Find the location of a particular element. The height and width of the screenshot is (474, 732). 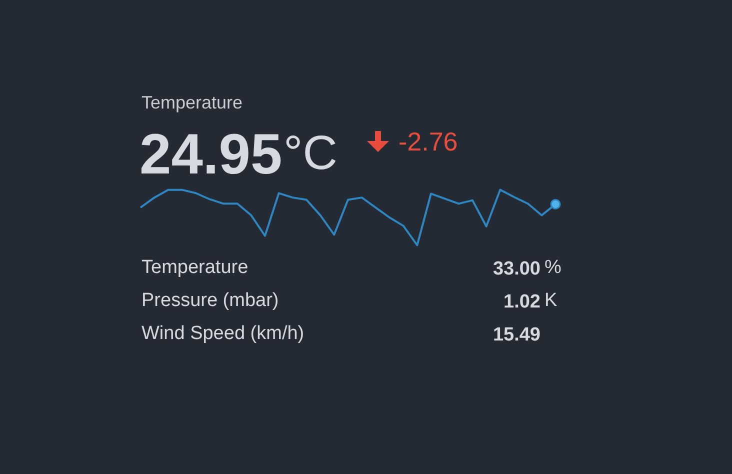

text: 33.00 is located at coordinates (516, 269).